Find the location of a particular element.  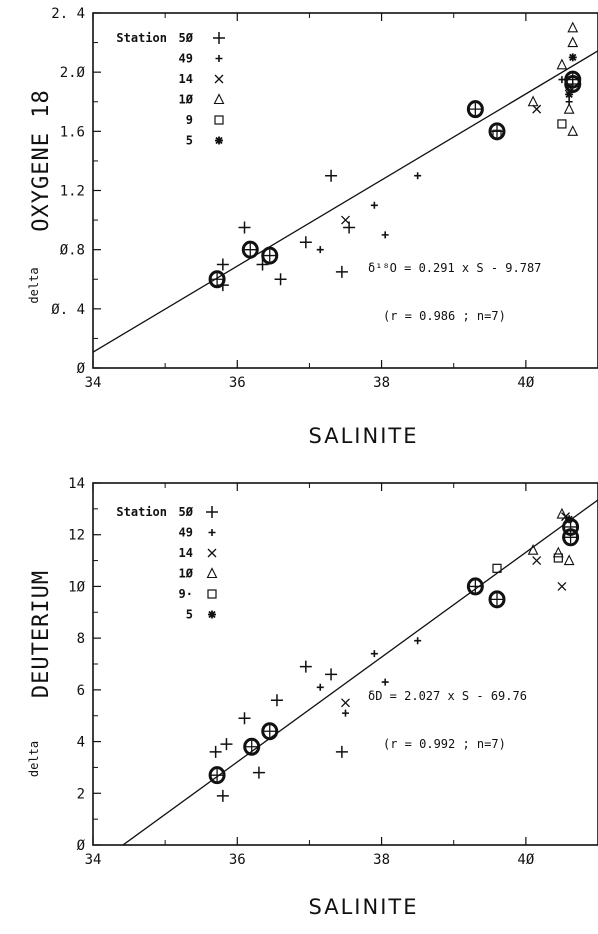

y-tick-label: 2 is located at coordinates (81, 794).